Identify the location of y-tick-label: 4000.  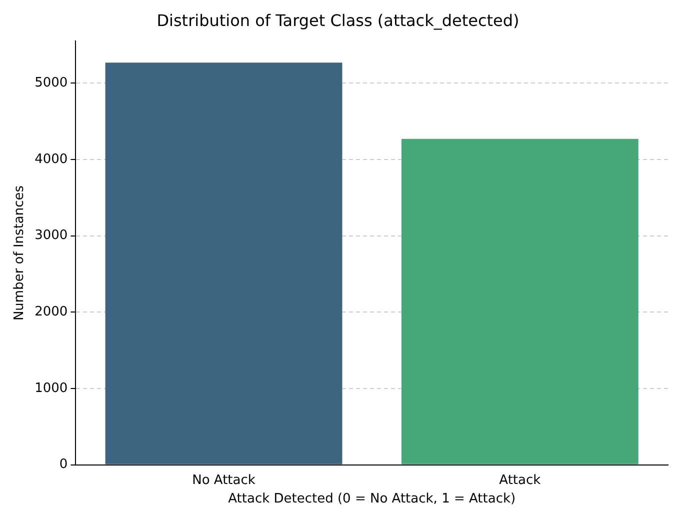
(51, 159).